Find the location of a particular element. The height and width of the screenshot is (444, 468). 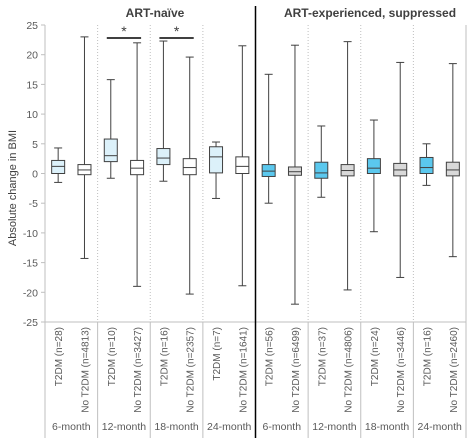

y-tick-label: -10 is located at coordinates (30, 234).